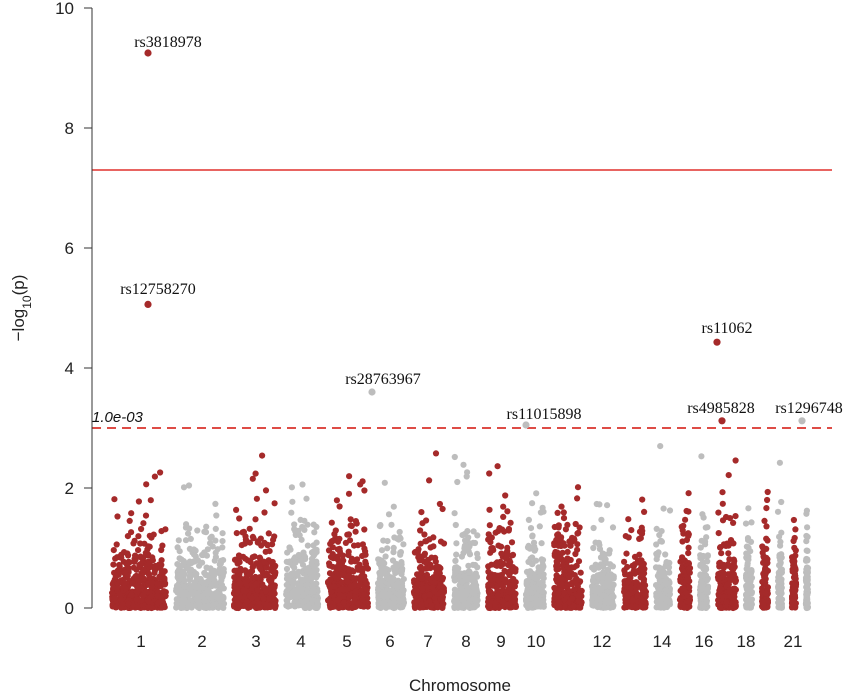 Image resolution: width=850 pixels, height=694 pixels. I want to click on x-tick-label: 2, so click(201, 641).